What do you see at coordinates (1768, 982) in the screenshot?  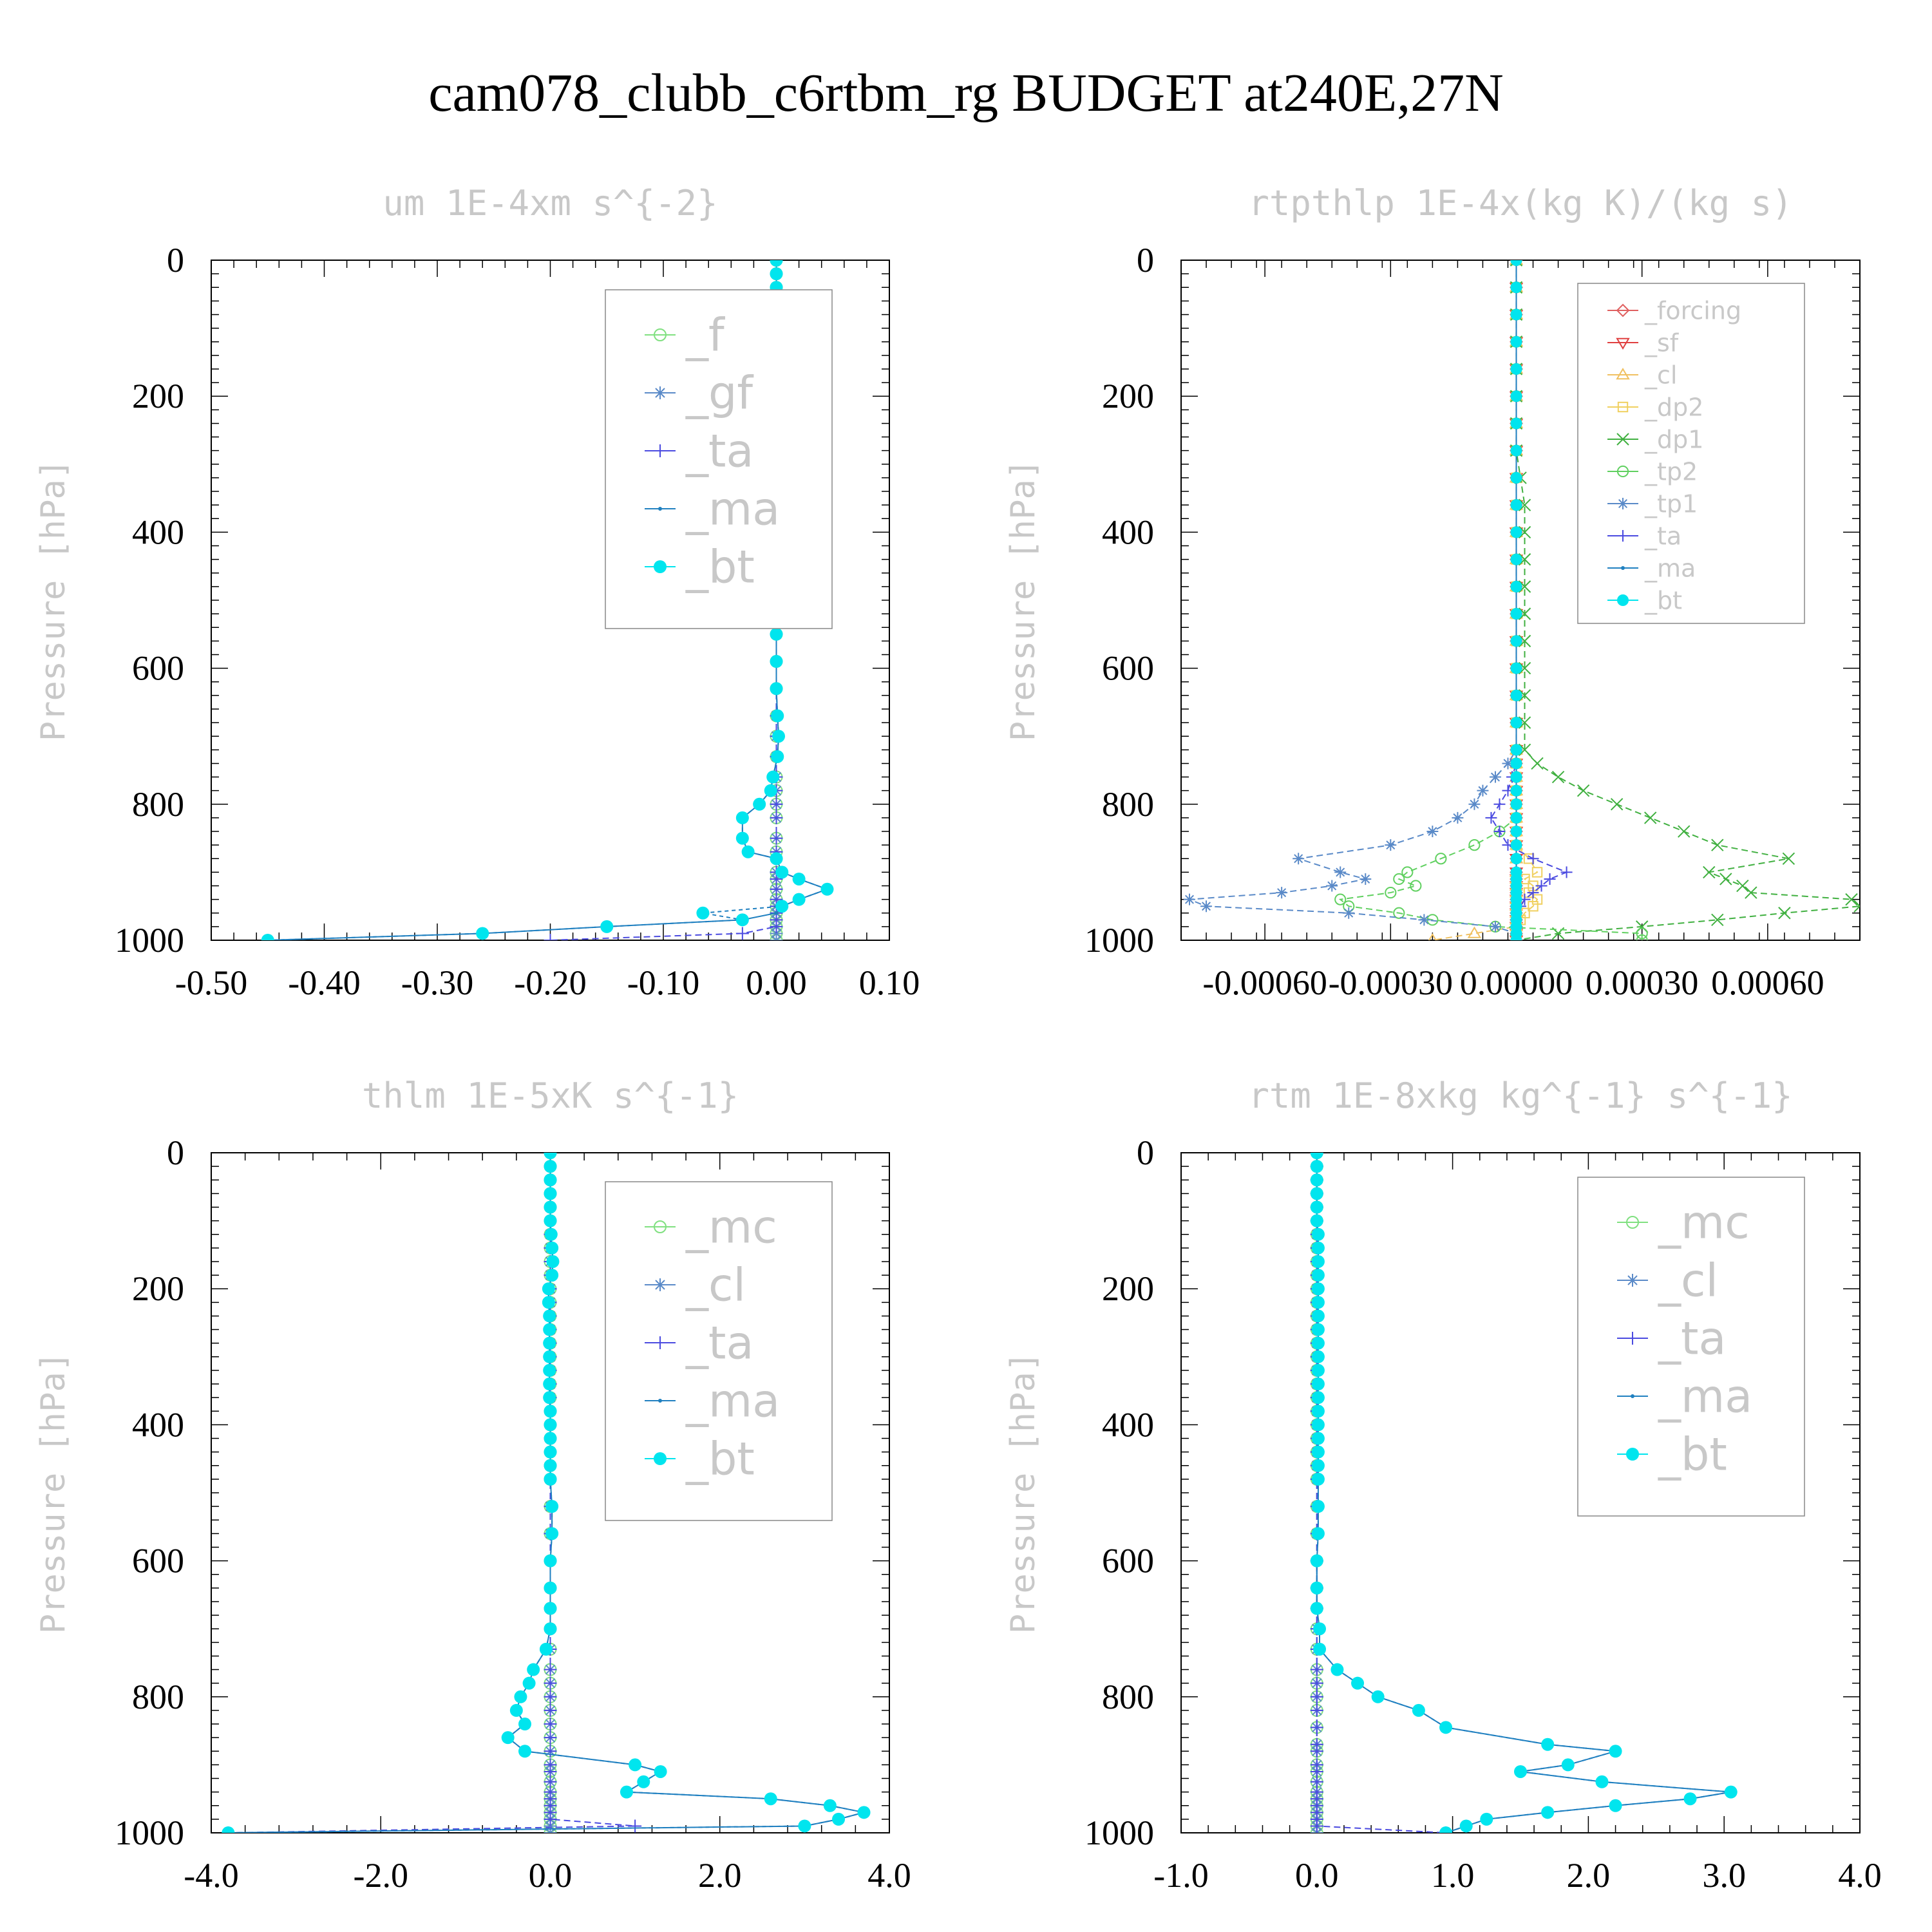 I see `rtpthlp-x-tick-label: 0.00060` at bounding box center [1768, 982].